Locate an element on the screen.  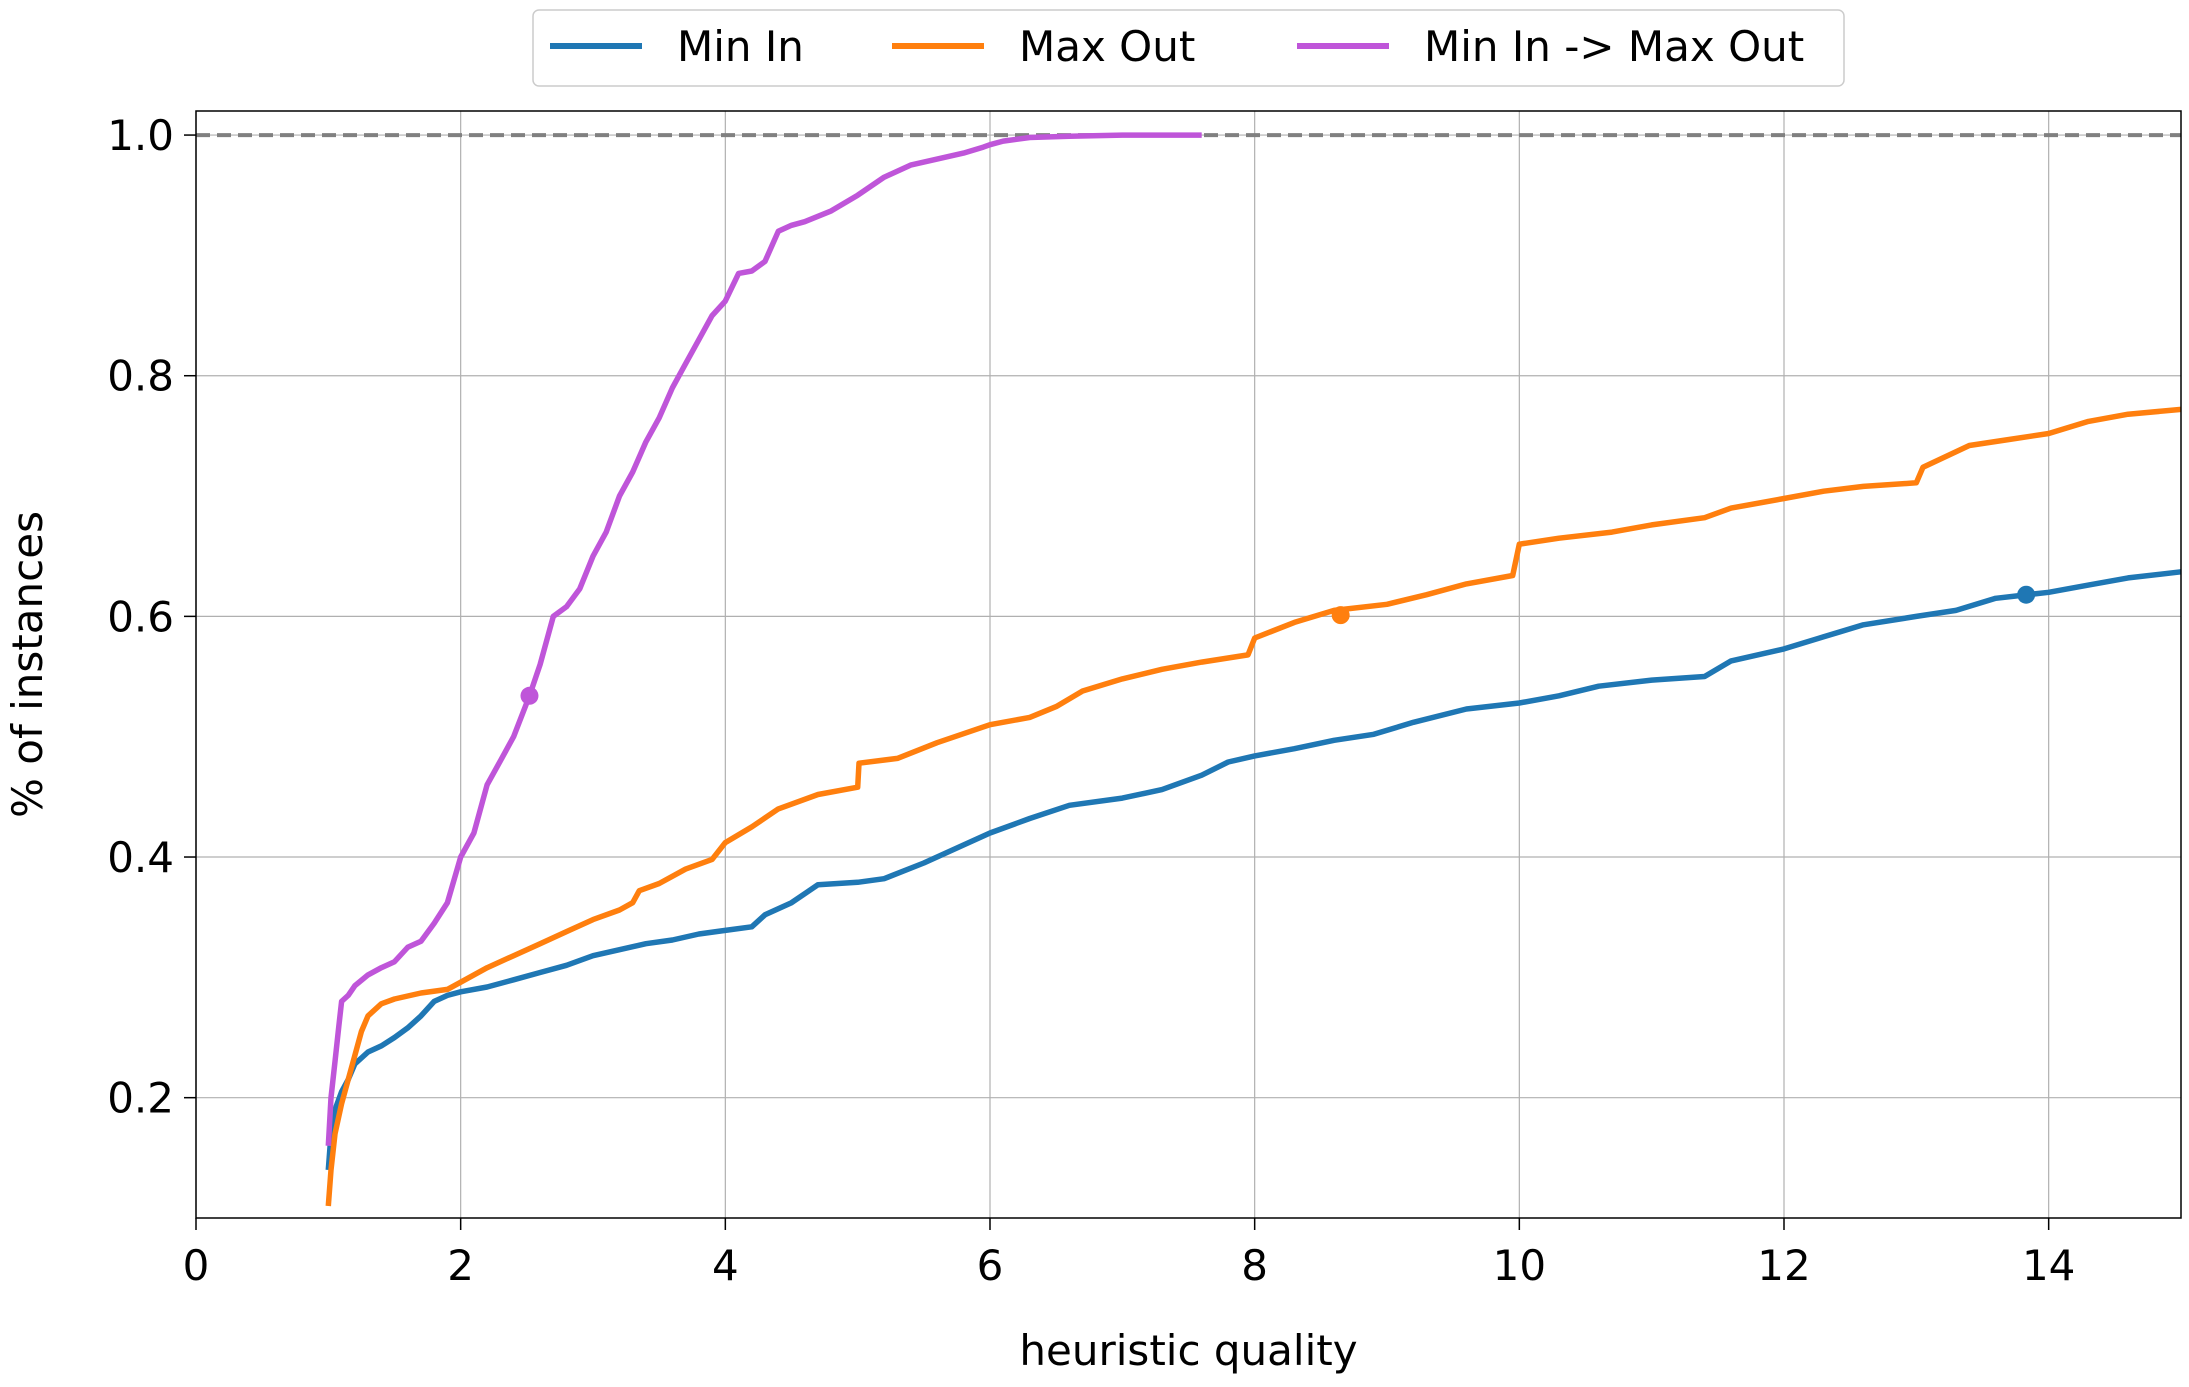
x-tick-label: 6 is located at coordinates (990, 1265).